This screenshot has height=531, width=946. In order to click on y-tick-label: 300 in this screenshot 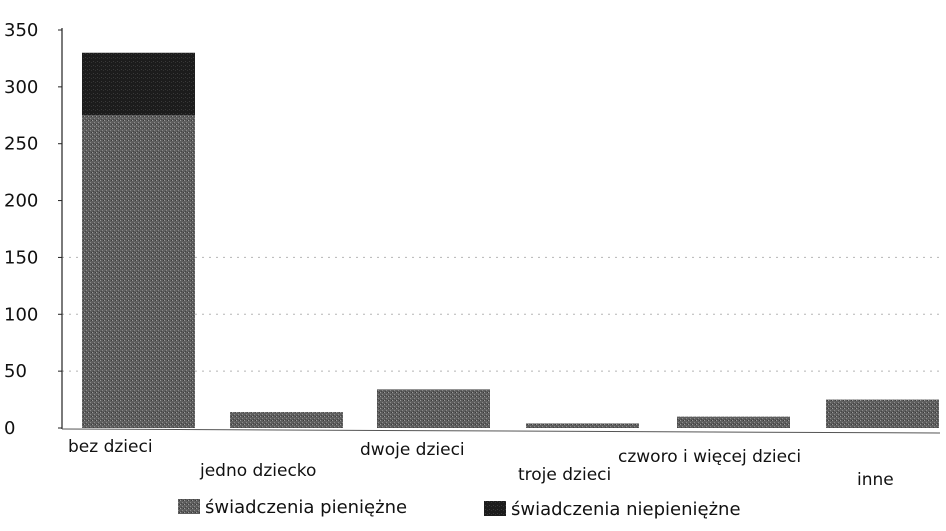, I will do `click(21, 87)`.